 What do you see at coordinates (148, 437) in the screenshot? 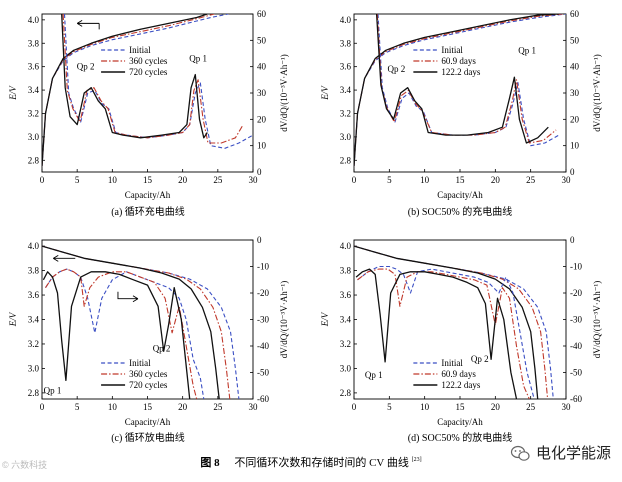
I see `panel-caption: (c) 循环放电曲线` at bounding box center [148, 437].